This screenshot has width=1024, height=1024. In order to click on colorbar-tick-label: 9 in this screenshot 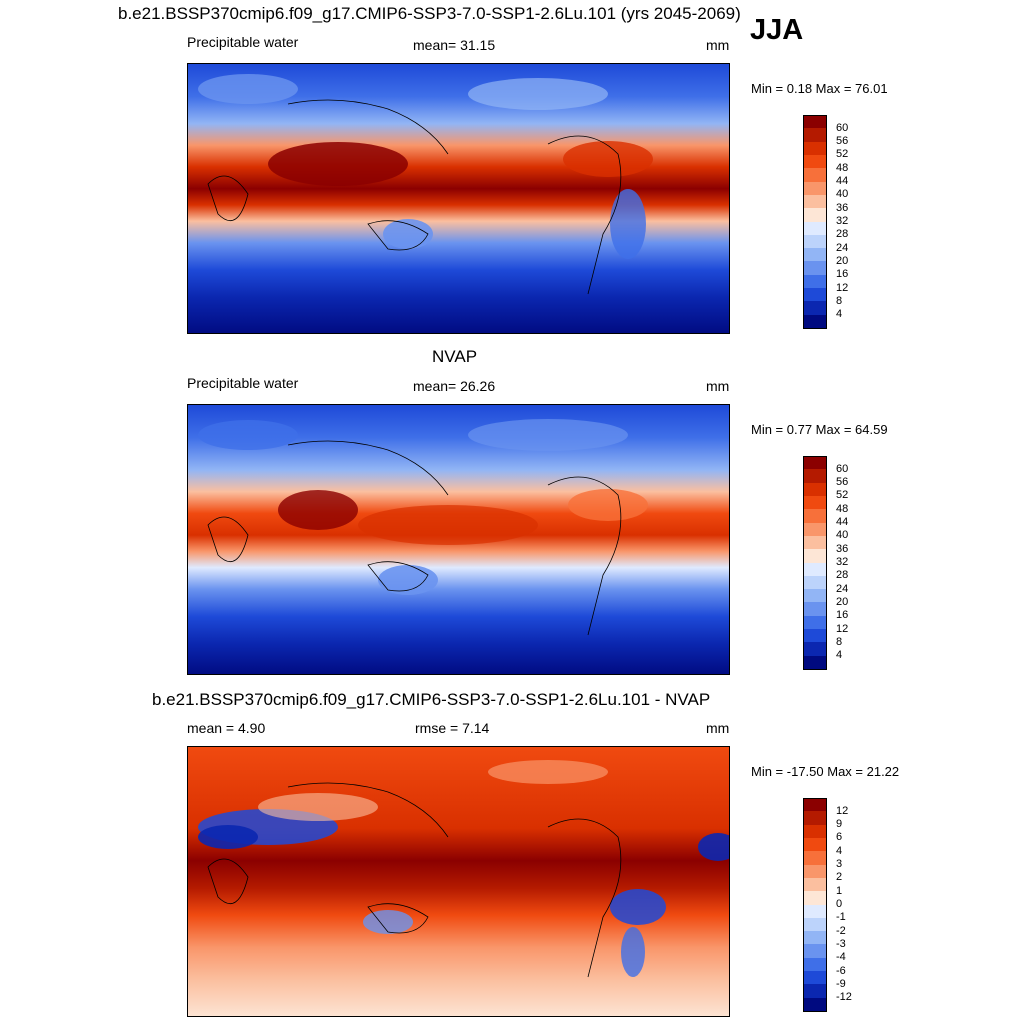, I will do `click(839, 824)`.